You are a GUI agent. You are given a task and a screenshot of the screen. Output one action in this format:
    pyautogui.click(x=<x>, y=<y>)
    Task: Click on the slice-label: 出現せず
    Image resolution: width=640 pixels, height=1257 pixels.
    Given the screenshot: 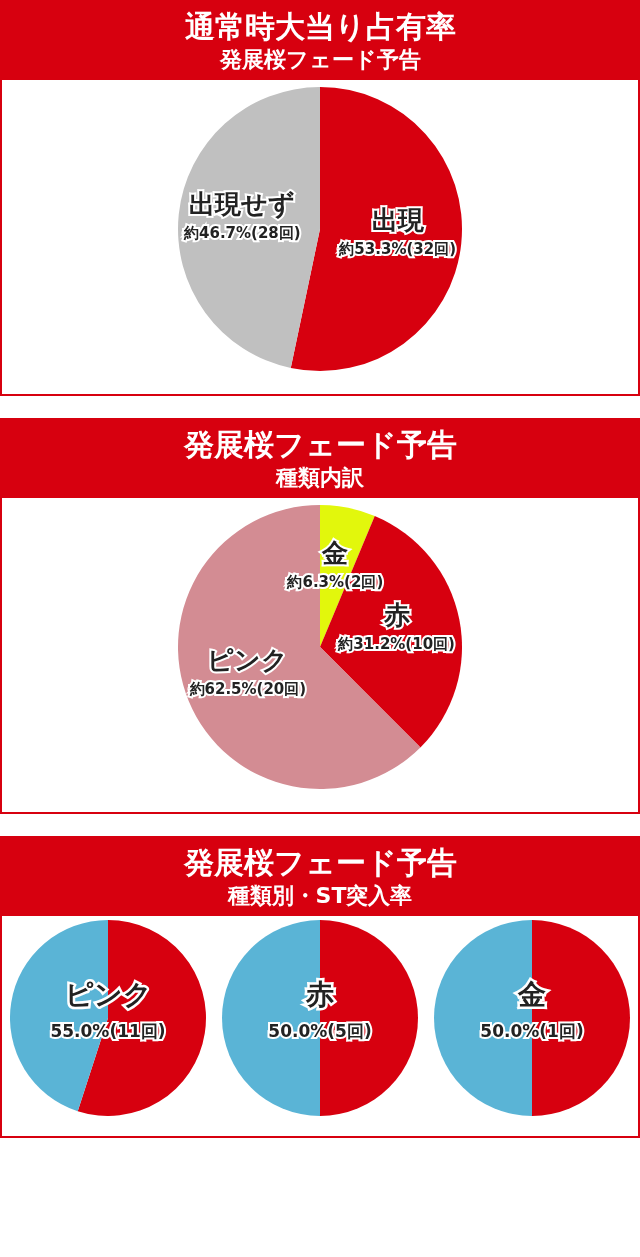 What is the action you would take?
    pyautogui.click(x=242, y=203)
    